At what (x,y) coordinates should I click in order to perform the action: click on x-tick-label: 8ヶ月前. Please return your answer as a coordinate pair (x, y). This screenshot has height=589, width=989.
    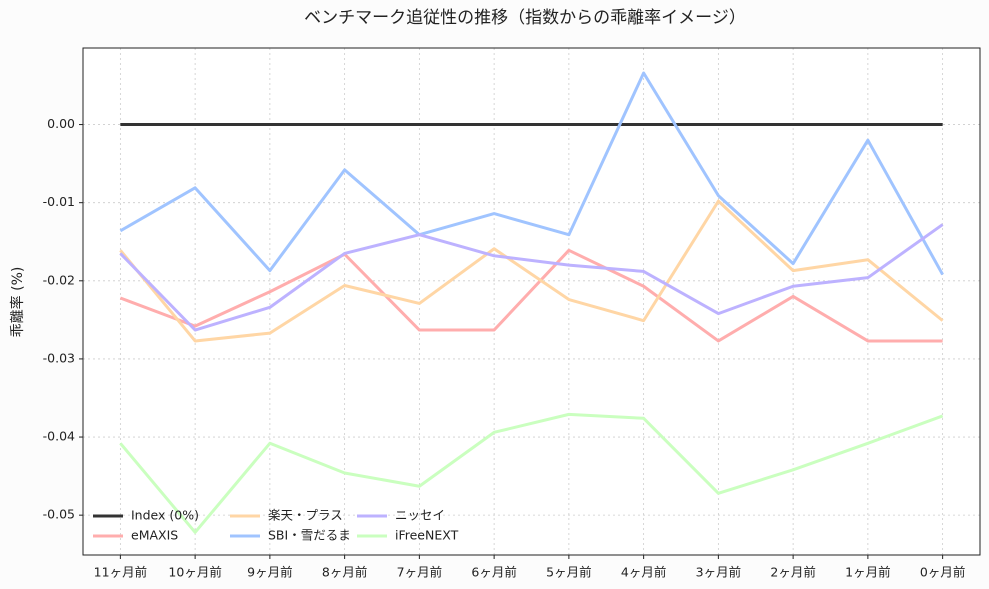
    Looking at the image, I should click on (344, 572).